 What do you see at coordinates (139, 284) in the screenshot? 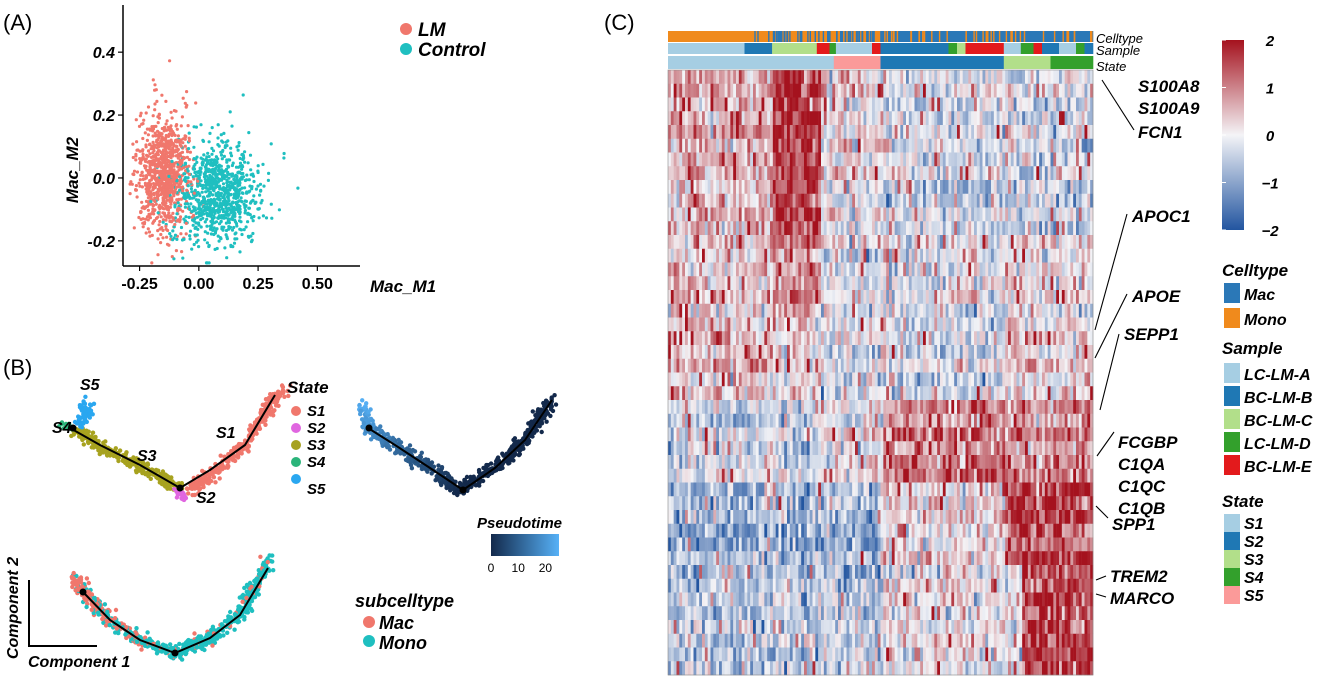
I see `x-tick-label: -0.25` at bounding box center [139, 284].